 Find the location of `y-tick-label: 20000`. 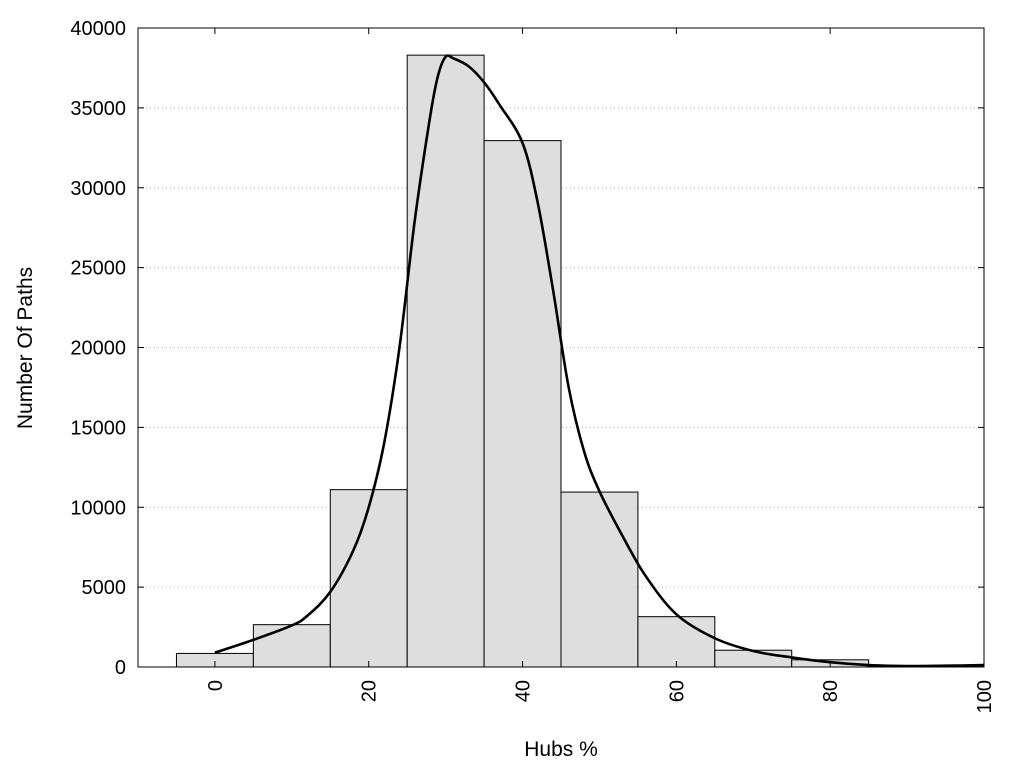

y-tick-label: 20000 is located at coordinates (98, 349).